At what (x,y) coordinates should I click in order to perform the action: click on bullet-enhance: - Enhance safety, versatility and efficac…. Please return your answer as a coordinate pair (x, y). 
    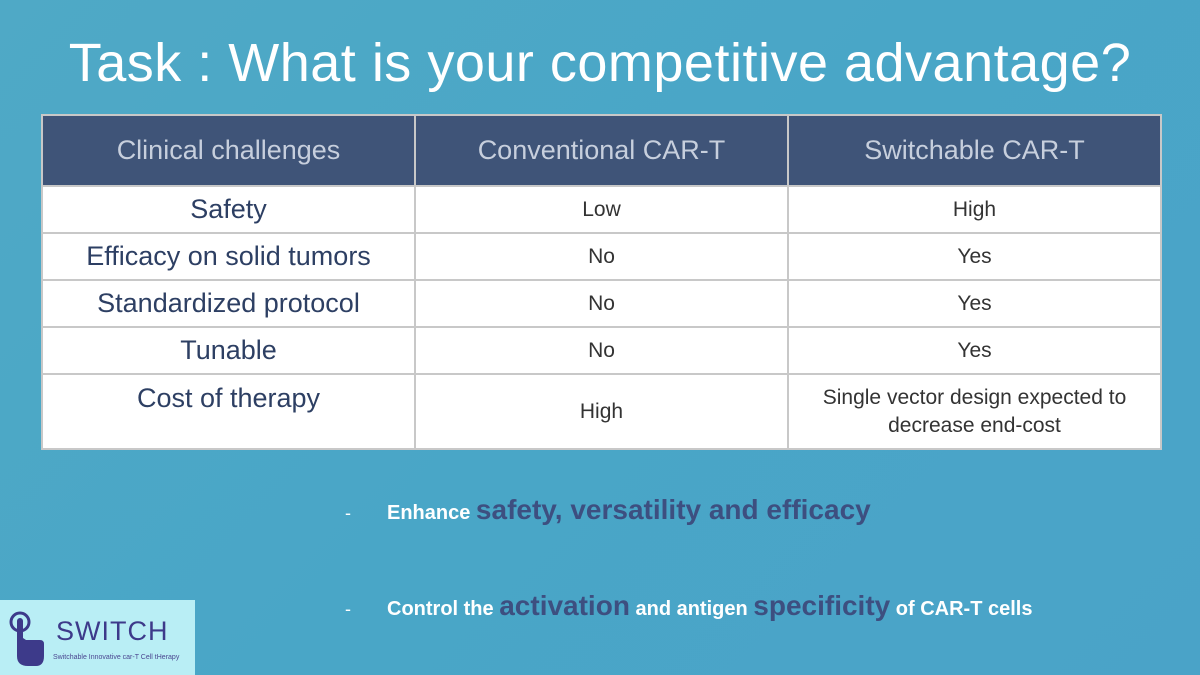
    Looking at the image, I should click on (608, 510).